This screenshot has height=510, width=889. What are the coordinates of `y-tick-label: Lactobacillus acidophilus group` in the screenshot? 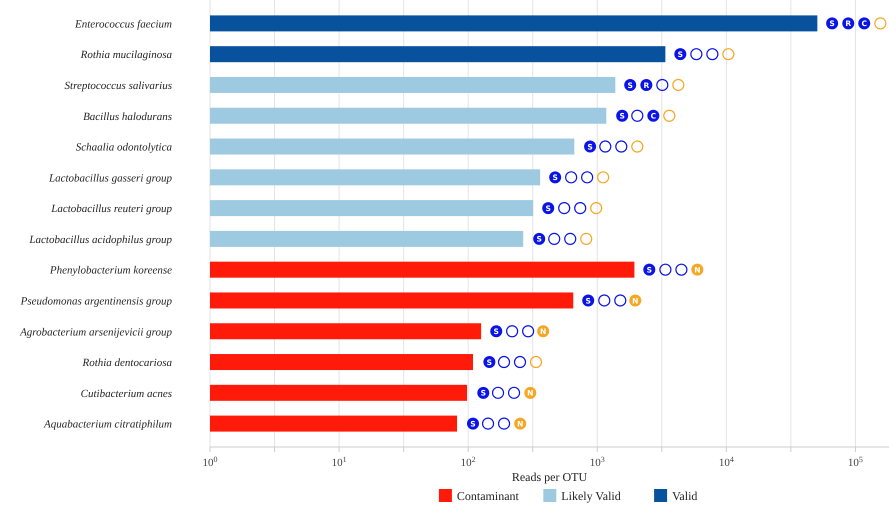 It's located at (100, 240).